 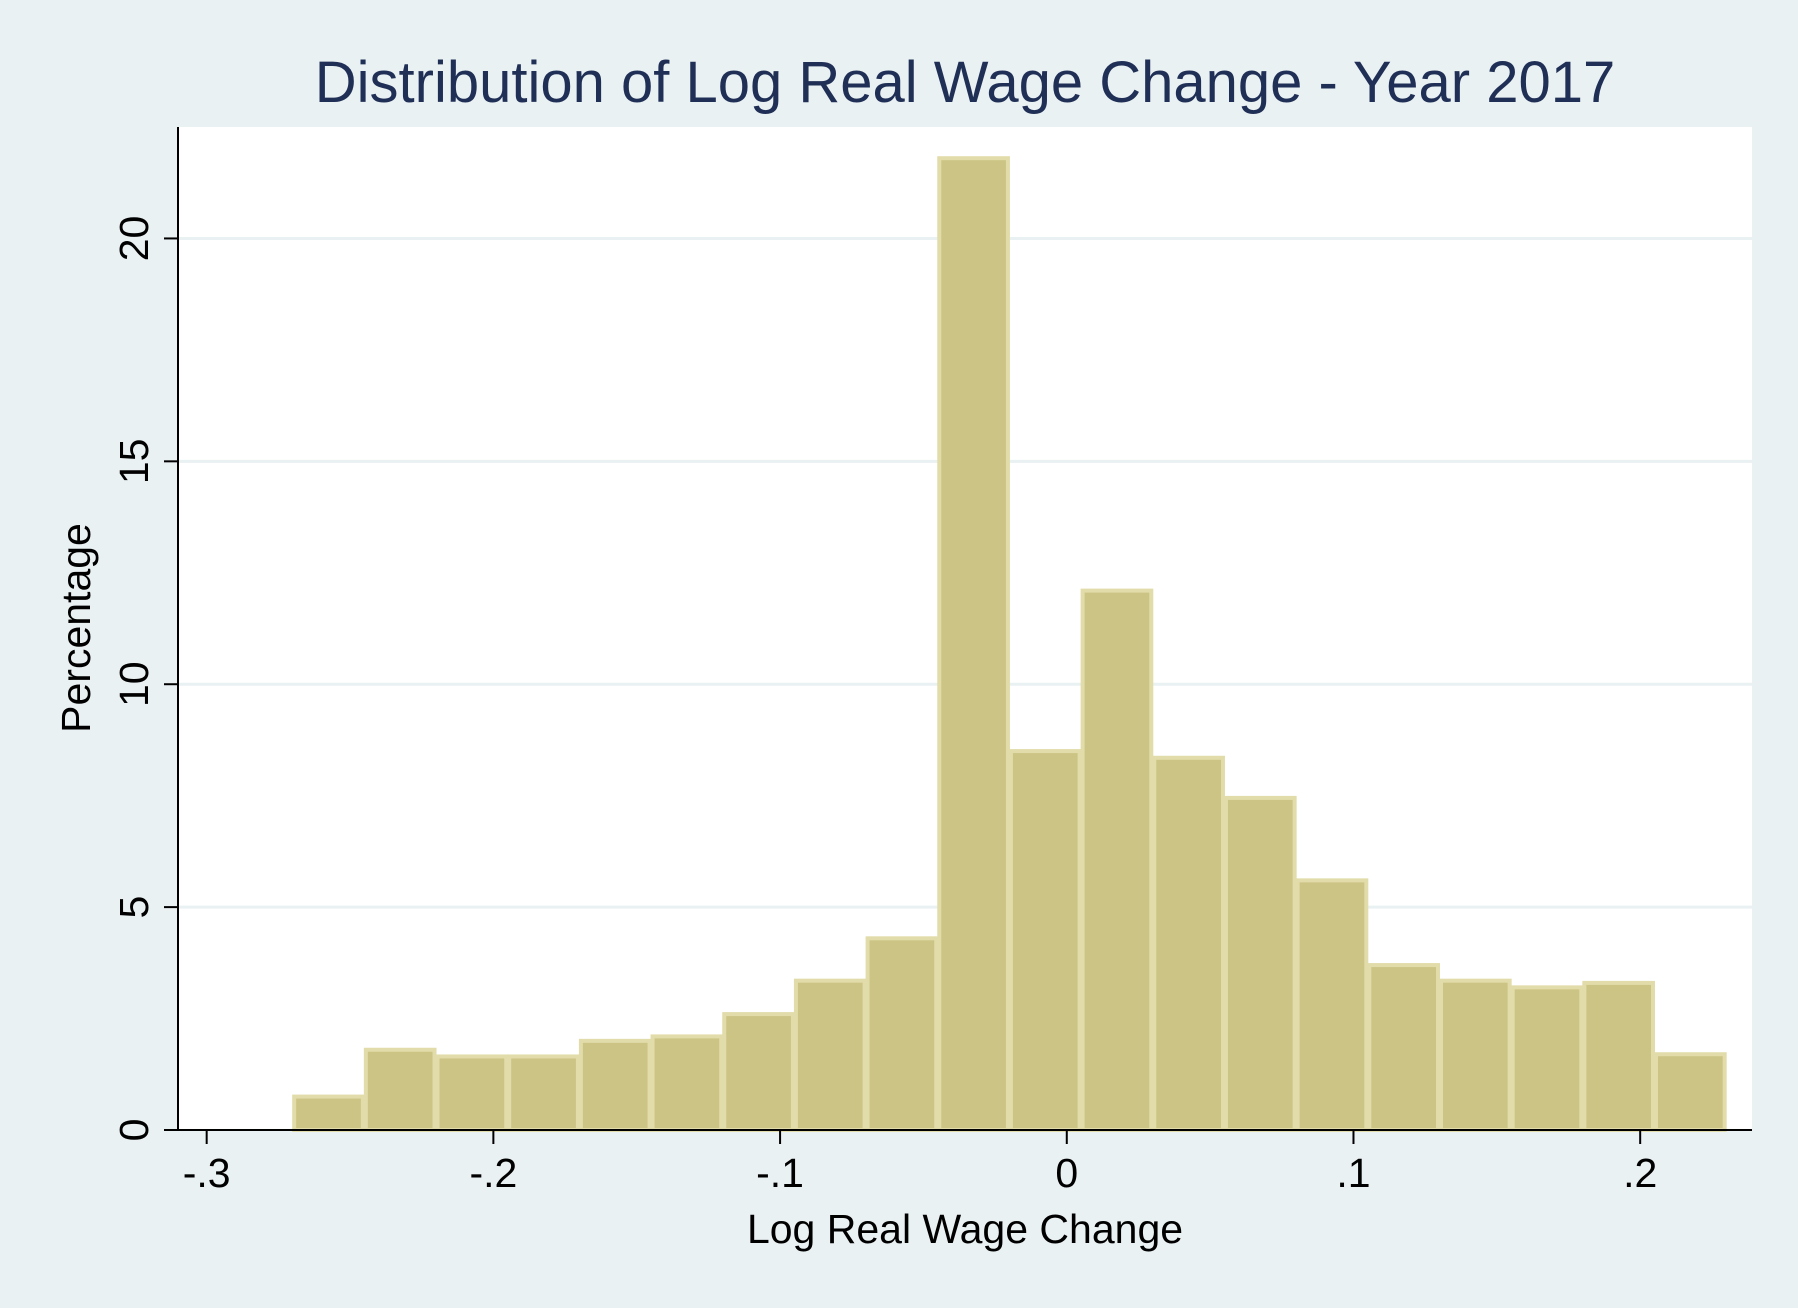 I want to click on y-axis-ticks: 0 5 10 15 20, so click(x=144, y=679).